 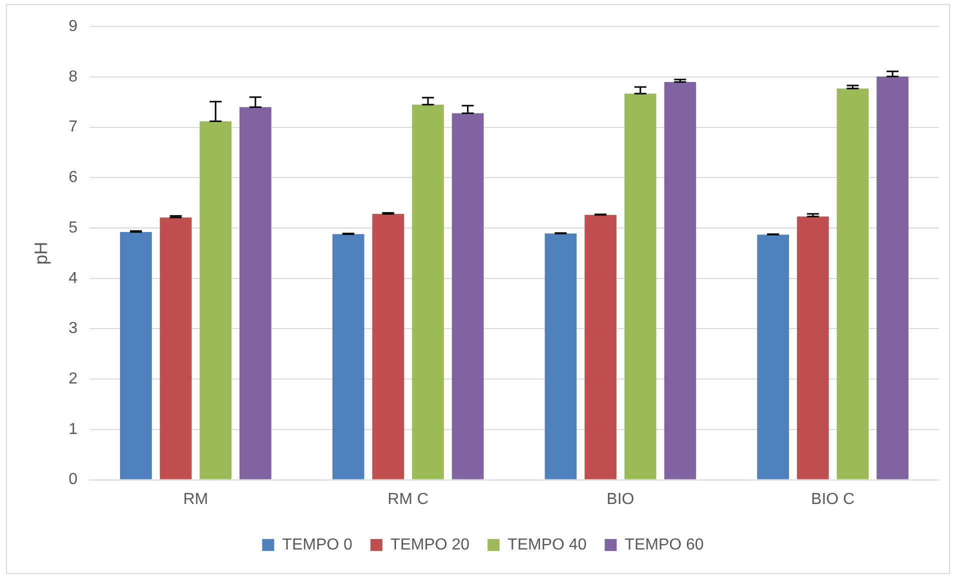 I want to click on y-tick-label: 4, so click(x=73, y=278).